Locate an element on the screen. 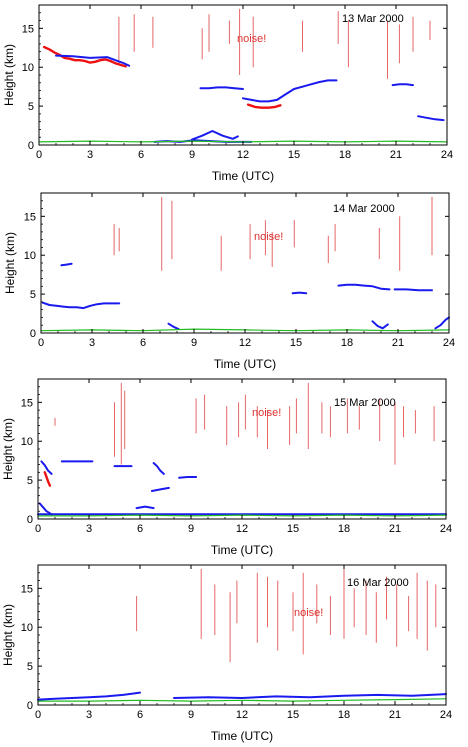 This screenshot has height=747, width=468. panel-4-y-tick-label-4: 15 is located at coordinates (27, 589).